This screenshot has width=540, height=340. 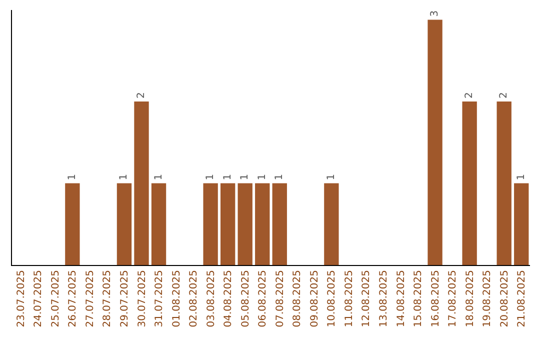 I want to click on x-tick-label: 24.07.2025, so click(x=38, y=299).